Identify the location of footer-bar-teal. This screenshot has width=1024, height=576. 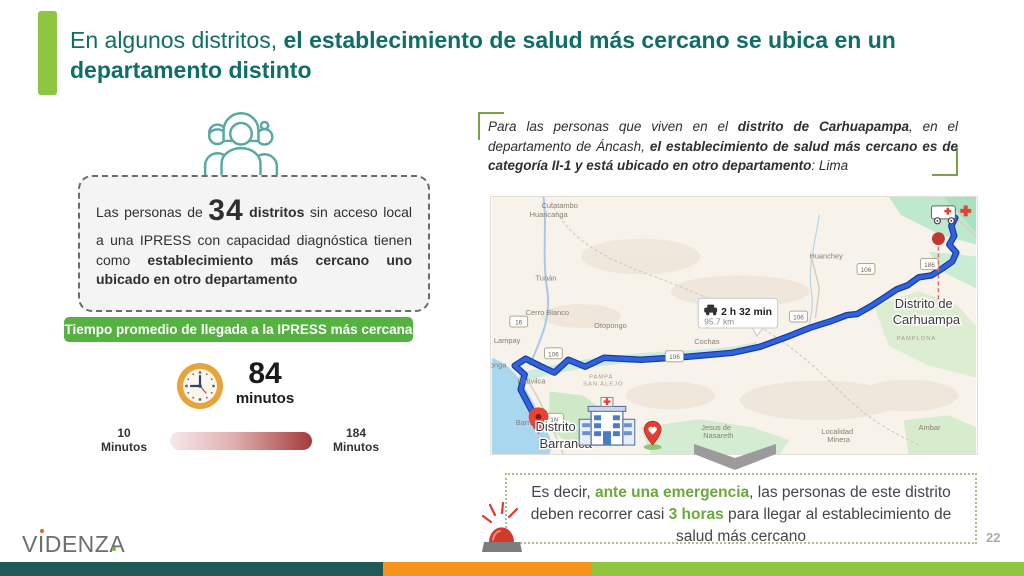
(191, 569).